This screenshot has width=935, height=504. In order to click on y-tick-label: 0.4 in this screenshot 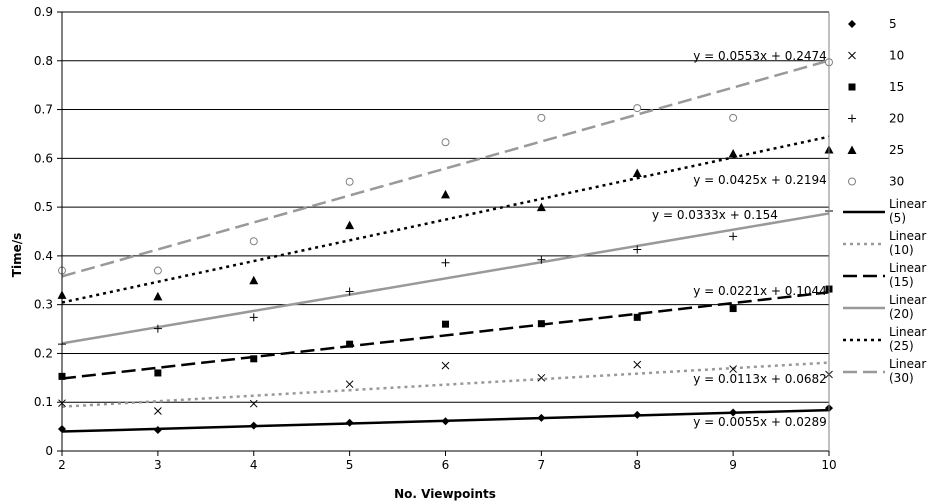, I will do `click(43, 256)`.